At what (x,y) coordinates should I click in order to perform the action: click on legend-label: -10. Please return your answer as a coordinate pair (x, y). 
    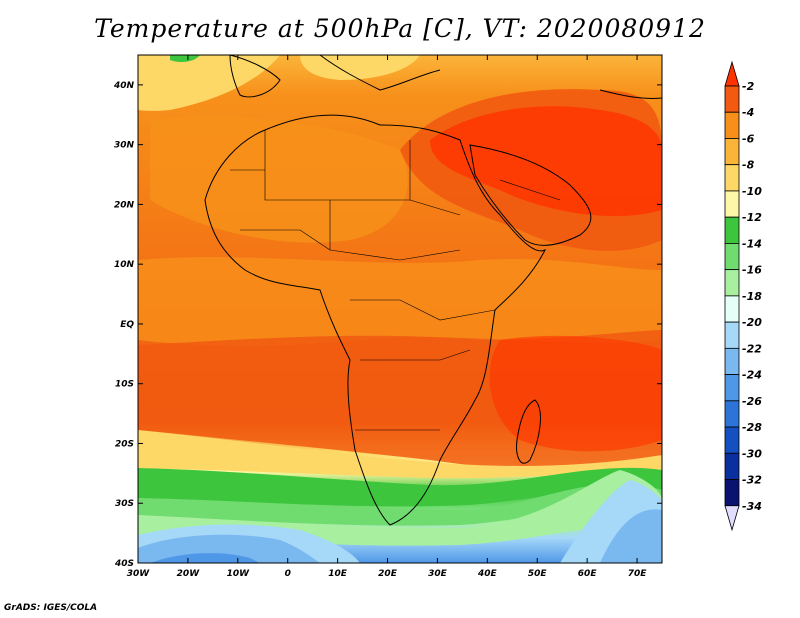
    Looking at the image, I should click on (752, 191).